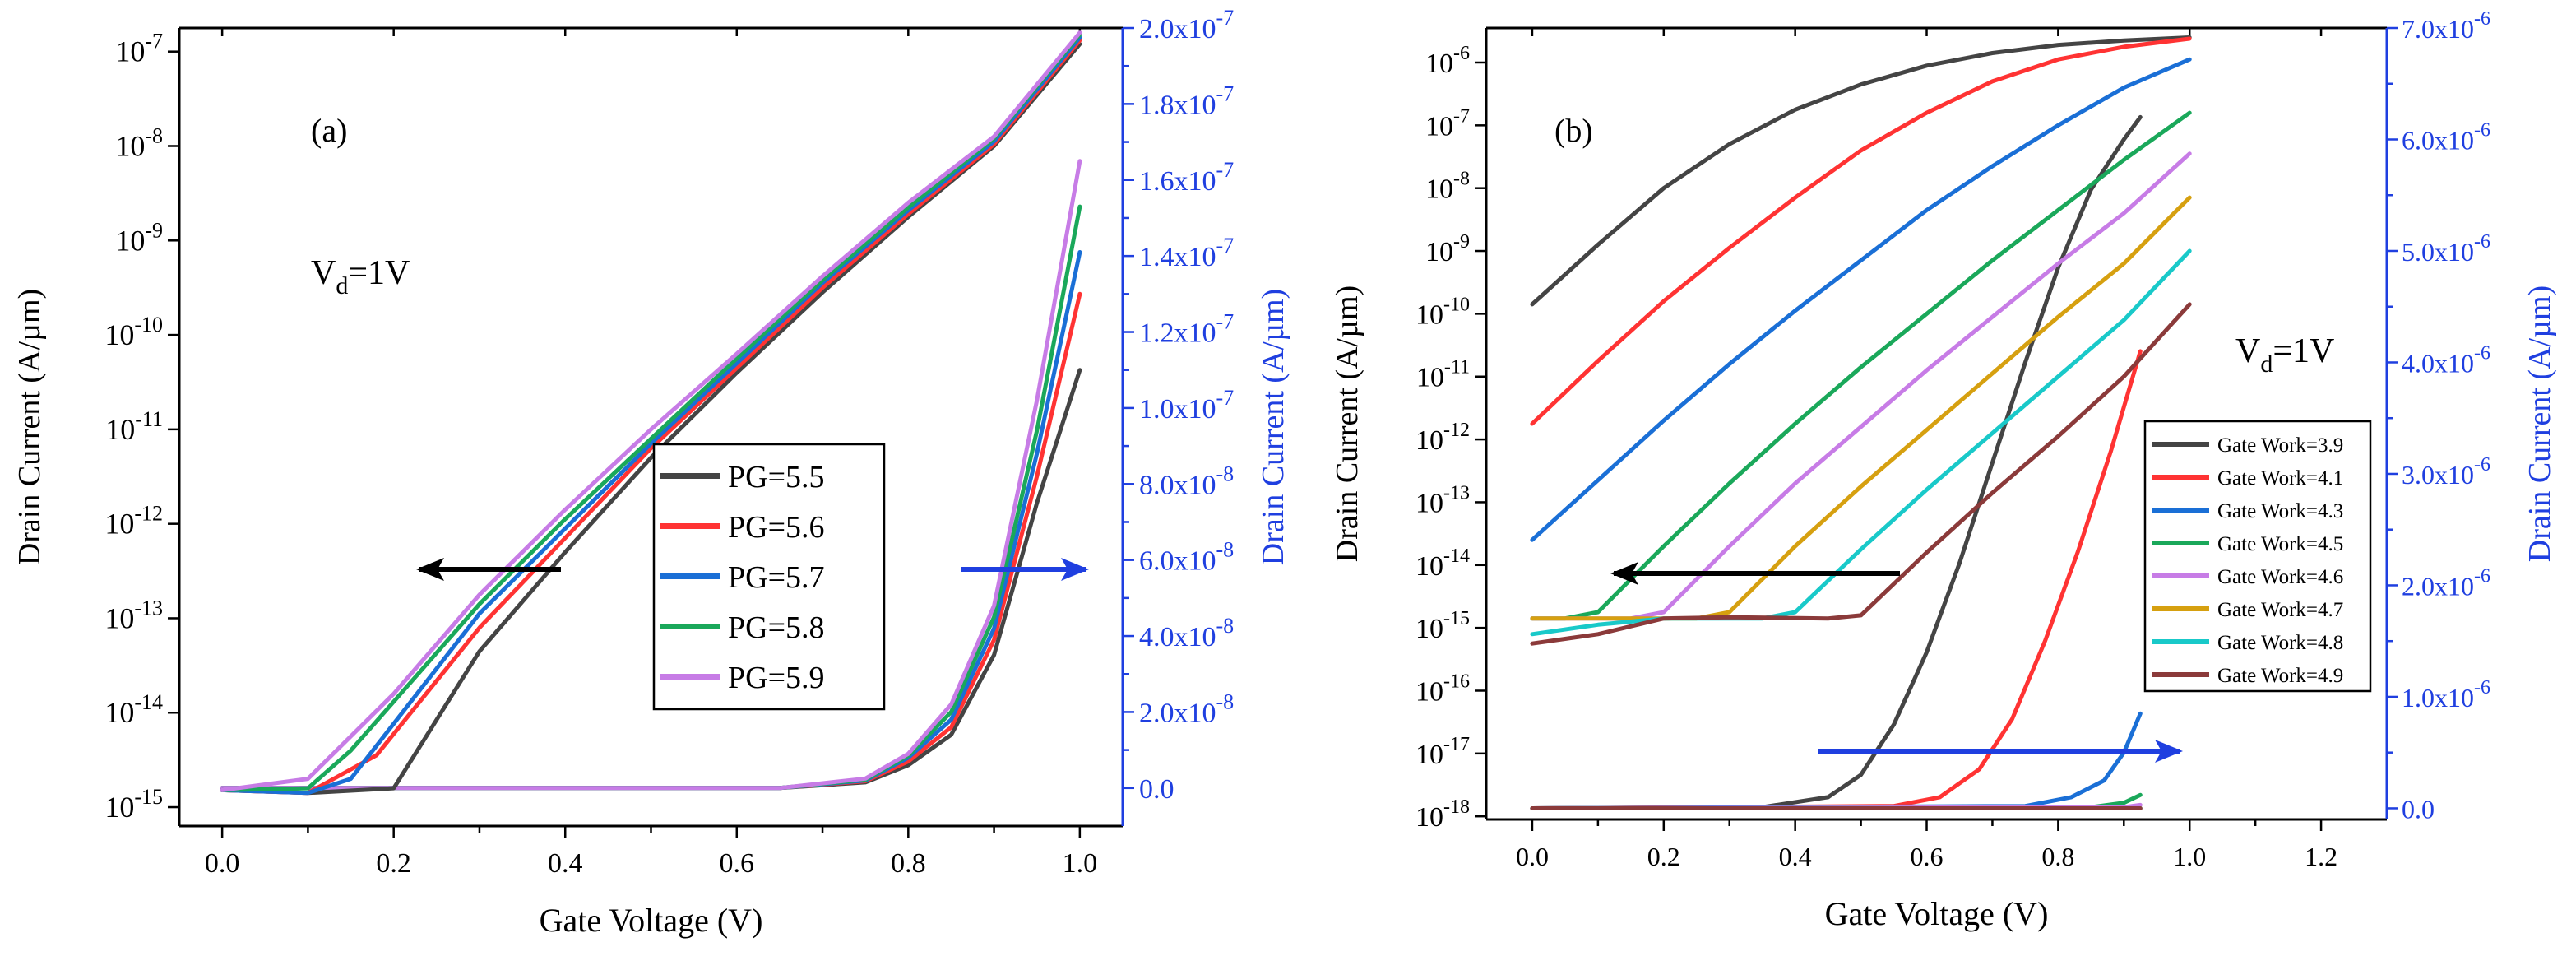 Image resolution: width=2576 pixels, height=970 pixels. I want to click on legend-label: PG=5.8, so click(777, 627).